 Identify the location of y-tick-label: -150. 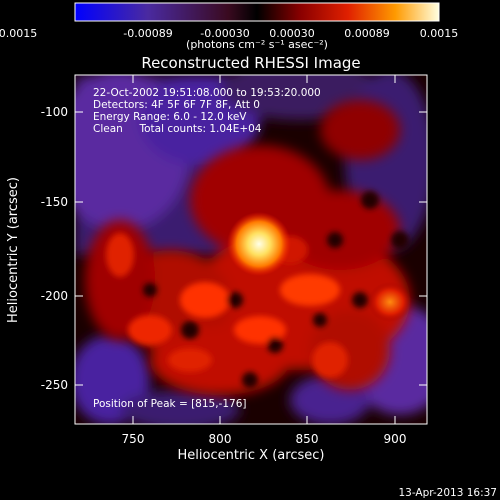
(54, 202).